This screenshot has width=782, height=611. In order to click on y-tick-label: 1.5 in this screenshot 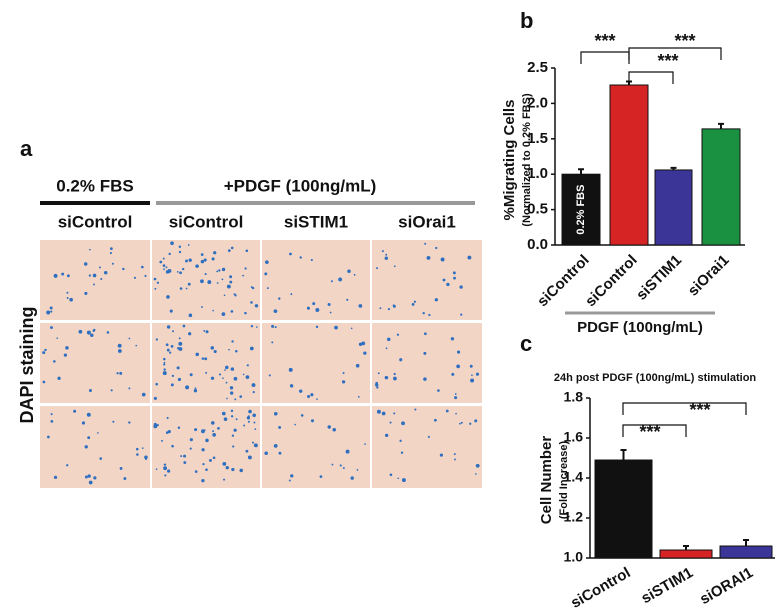, I will do `click(537, 138)`.